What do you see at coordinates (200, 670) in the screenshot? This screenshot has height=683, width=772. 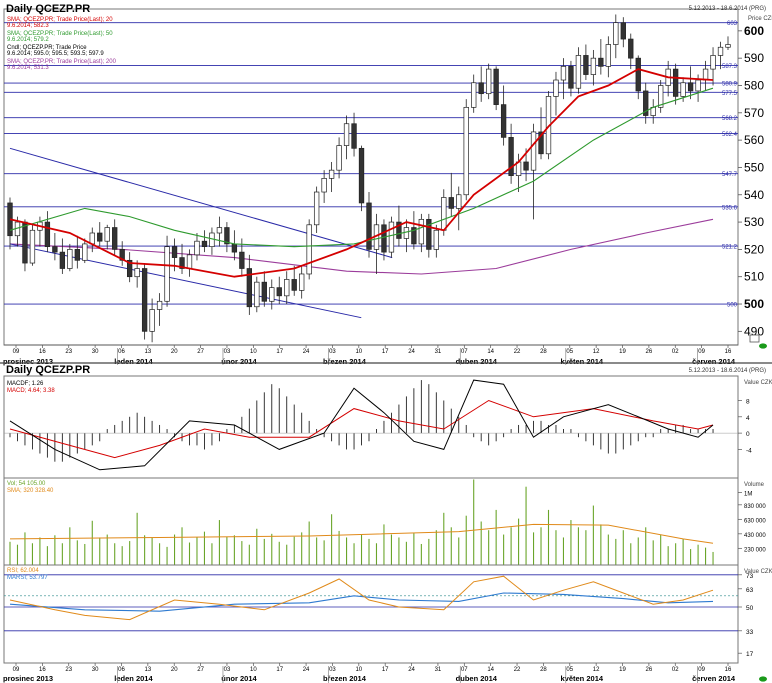 I see `x-tick-label: 27` at bounding box center [200, 670].